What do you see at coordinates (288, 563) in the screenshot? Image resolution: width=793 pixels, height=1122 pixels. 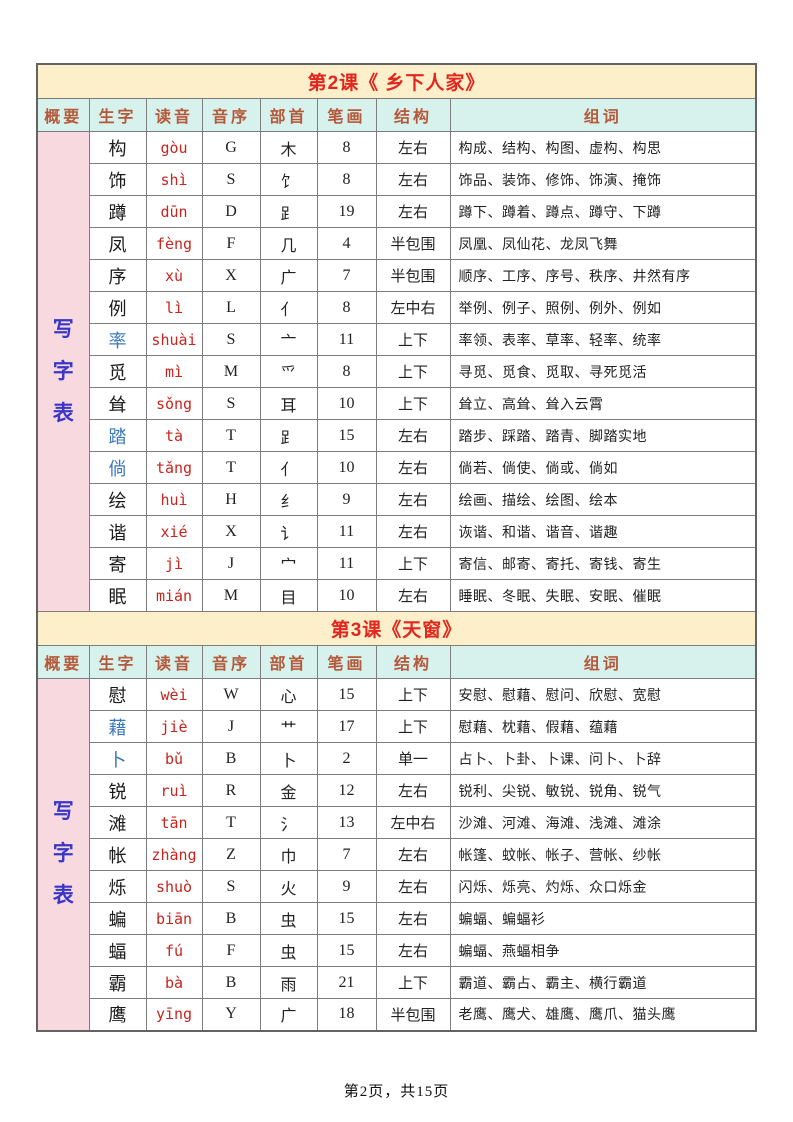 I see `radical-cell: 宀` at bounding box center [288, 563].